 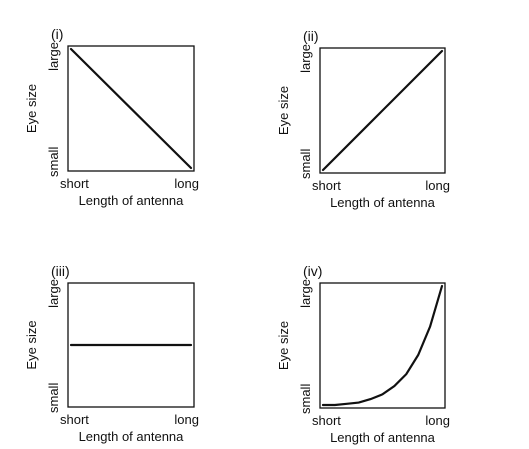 What do you see at coordinates (311, 36) in the screenshot?
I see `panel-label: (ii)` at bounding box center [311, 36].